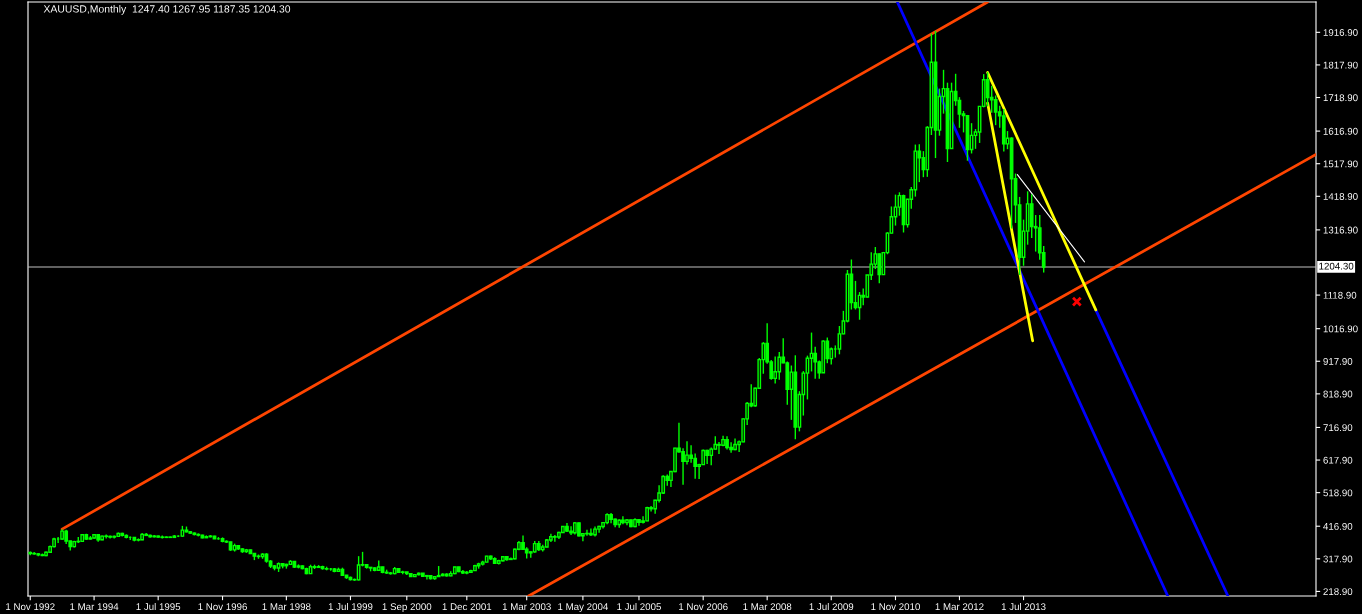  Describe the element at coordinates (1340, 230) in the screenshot. I see `y-tick-label: 1316.90` at that location.